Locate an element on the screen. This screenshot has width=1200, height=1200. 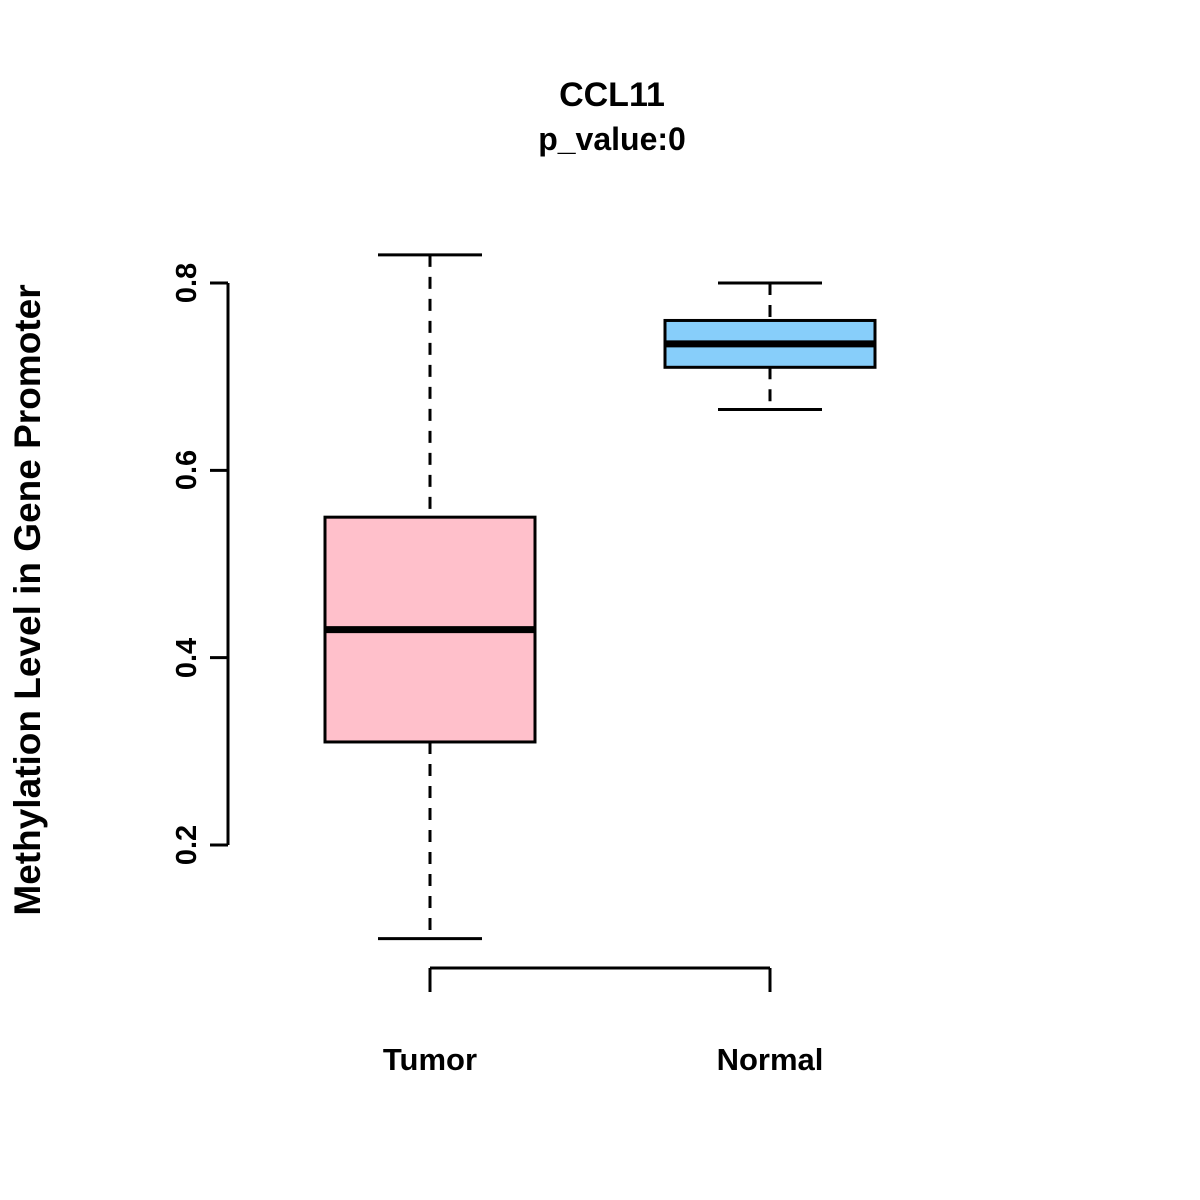
y-axis-label: Methylation Level in Gene Promoter is located at coordinates (27, 599).